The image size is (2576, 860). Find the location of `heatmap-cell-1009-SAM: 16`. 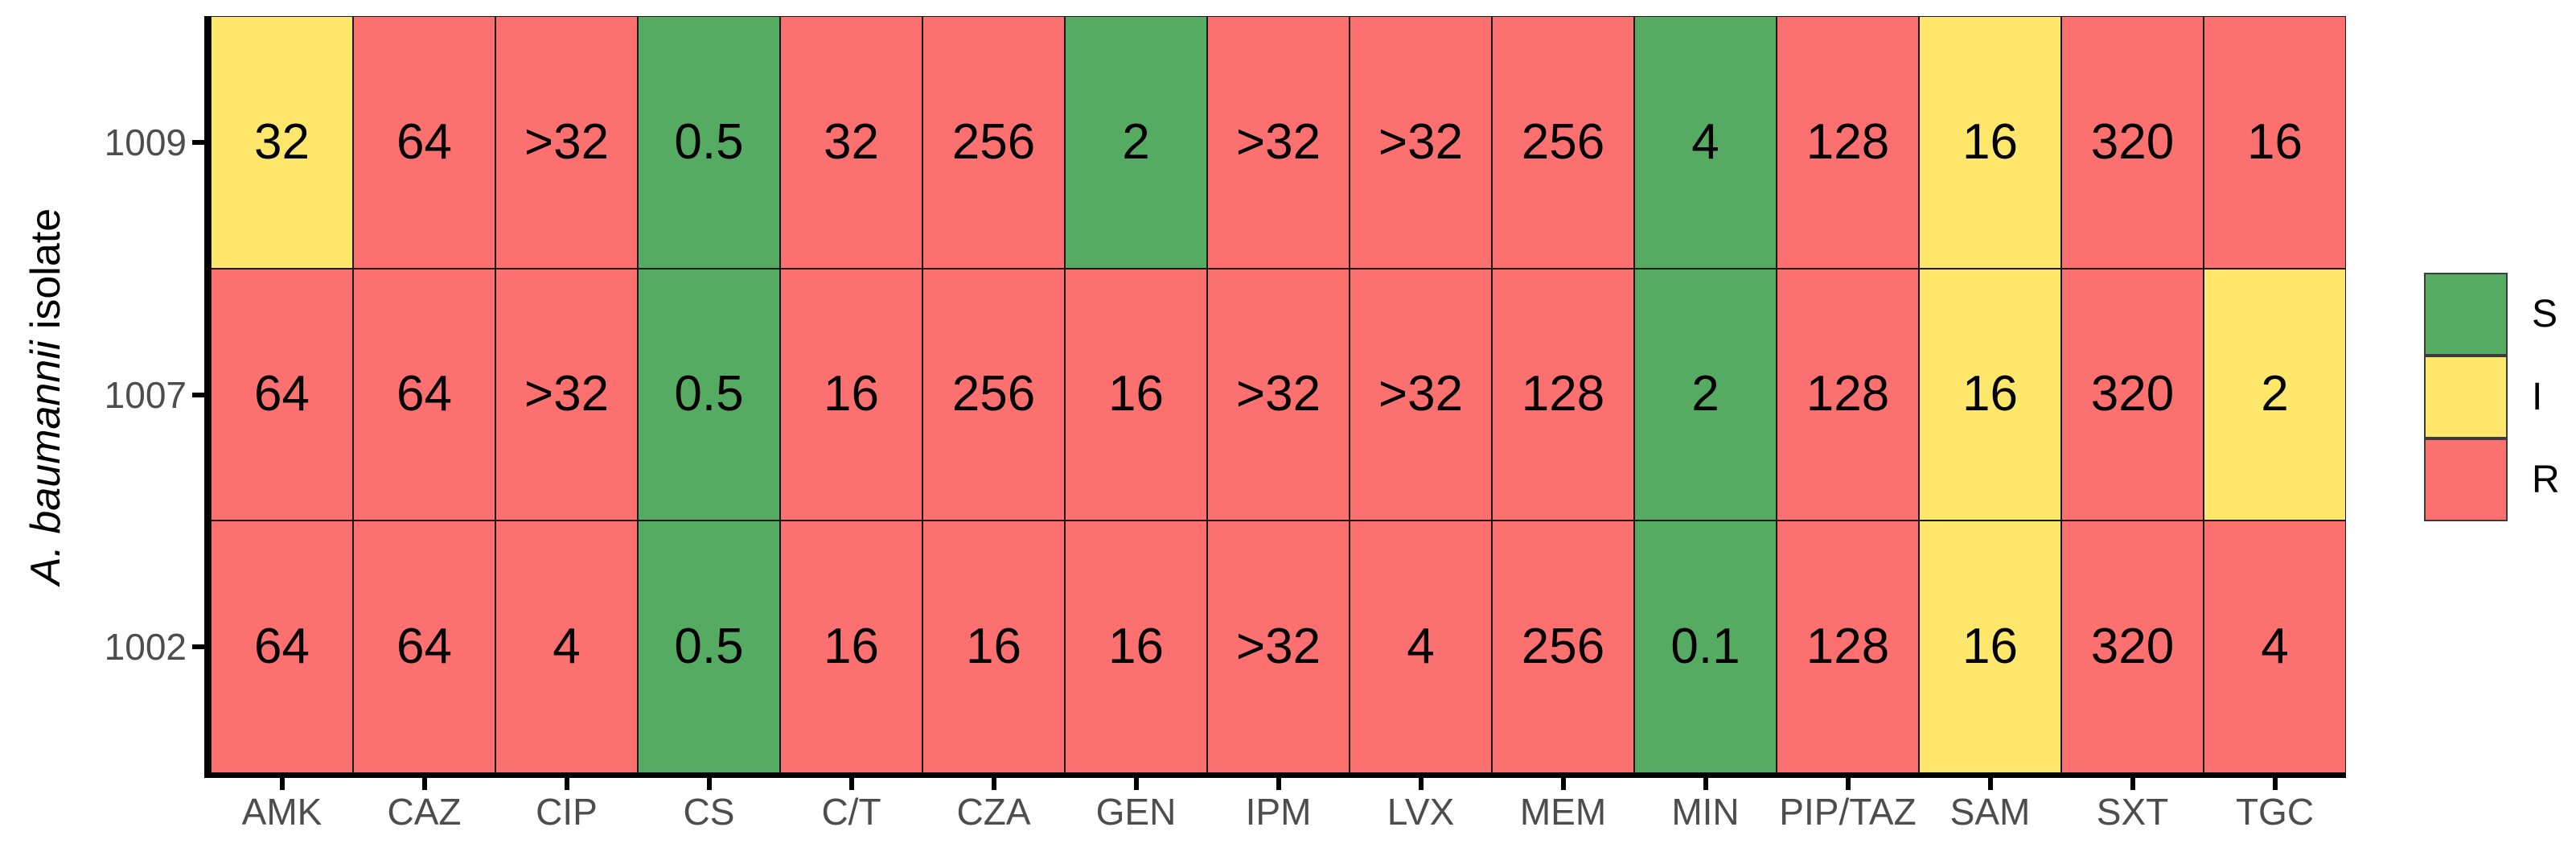

heatmap-cell-1009-SAM: 16 is located at coordinates (1990, 142).